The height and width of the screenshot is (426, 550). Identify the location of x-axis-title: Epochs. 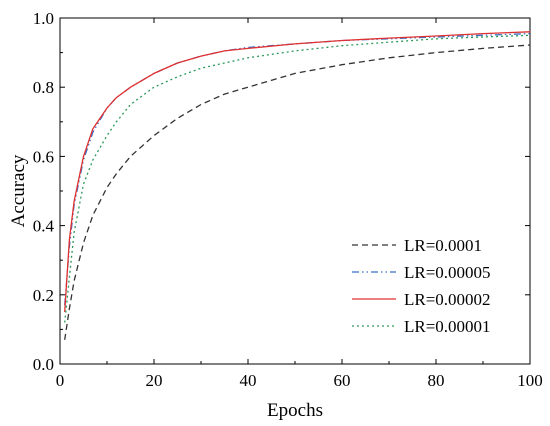
(295, 410).